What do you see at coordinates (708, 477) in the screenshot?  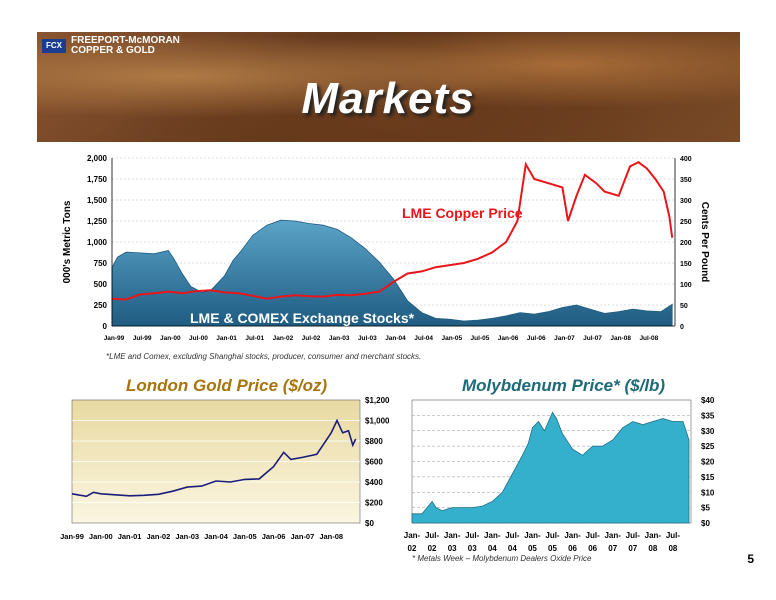 I see `y-tick-label: $15` at bounding box center [708, 477].